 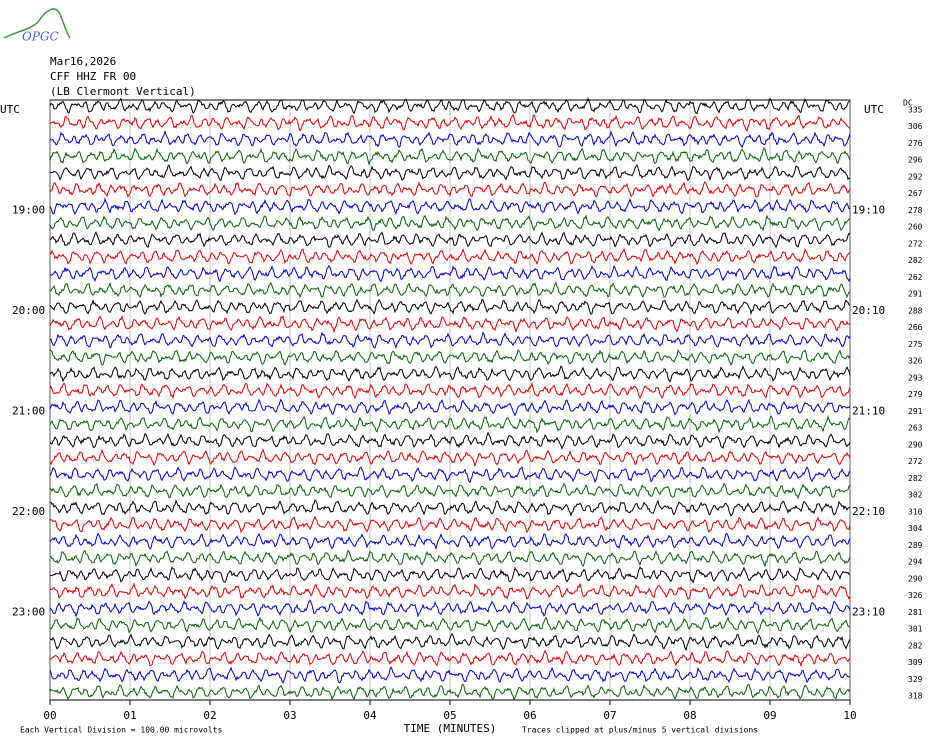 I want to click on left-time-label: 23:00, so click(x=28, y=611).